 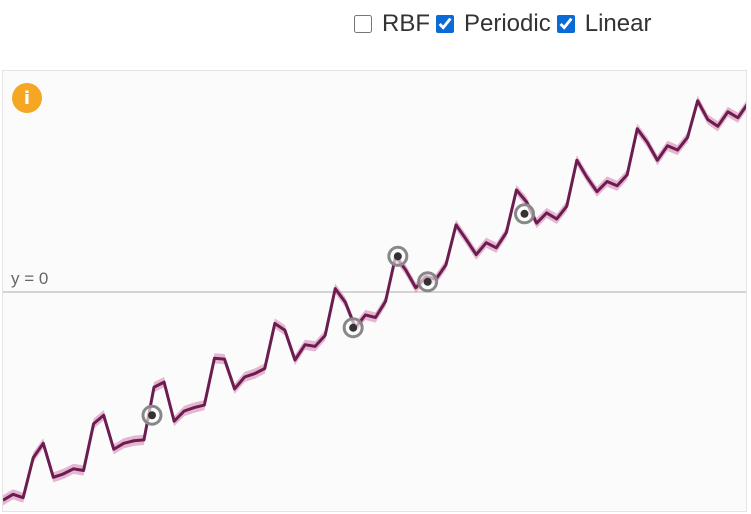 I want to click on rbf-label: RBF, so click(x=406, y=23).